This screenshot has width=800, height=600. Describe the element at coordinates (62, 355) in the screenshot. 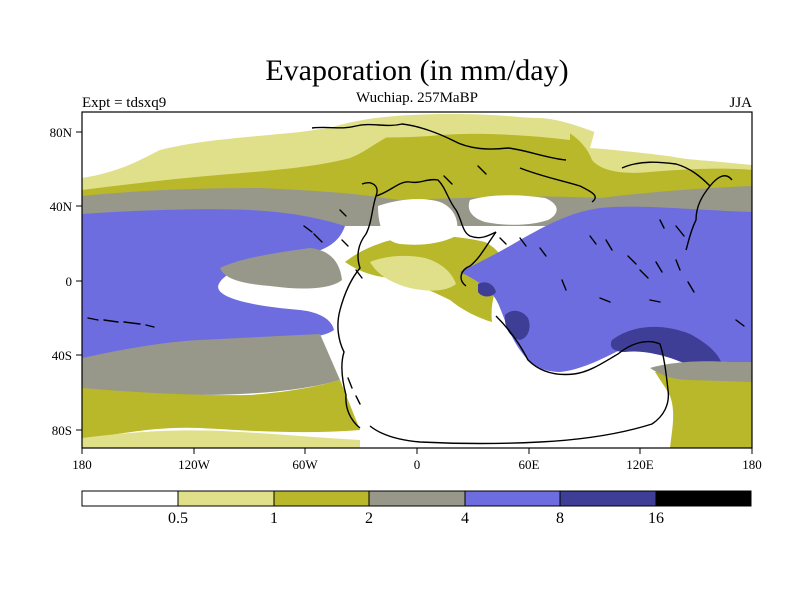

I see `y-tick-label: 40S` at that location.